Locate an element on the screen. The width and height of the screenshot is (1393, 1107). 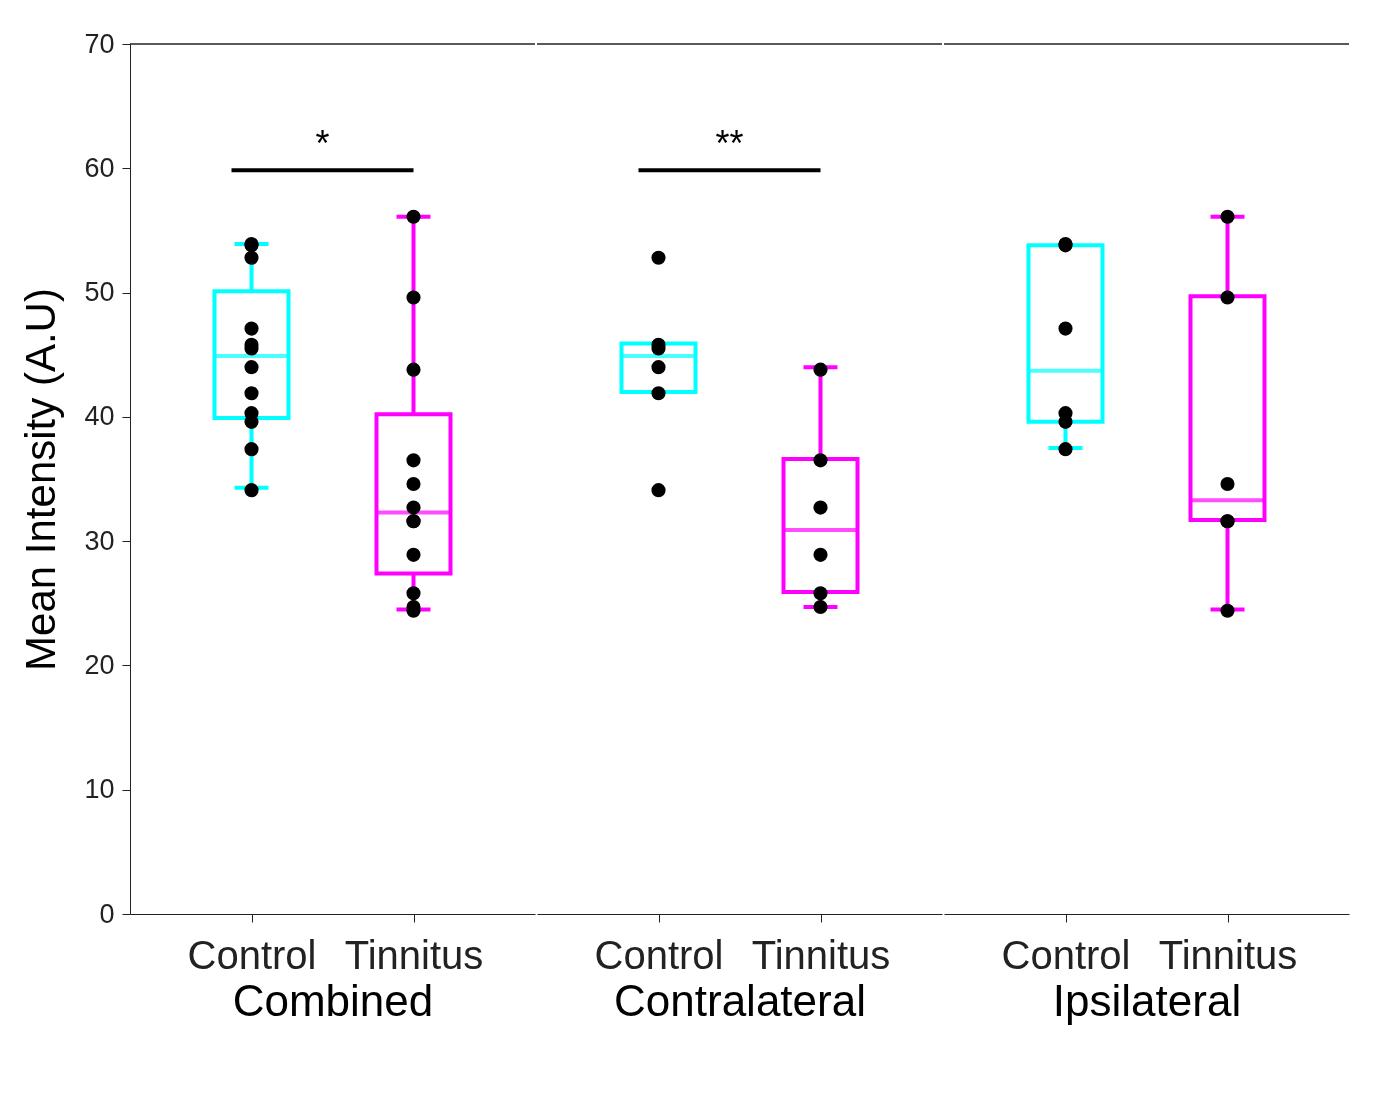
y-tick-label: 50 is located at coordinates (99, 292).